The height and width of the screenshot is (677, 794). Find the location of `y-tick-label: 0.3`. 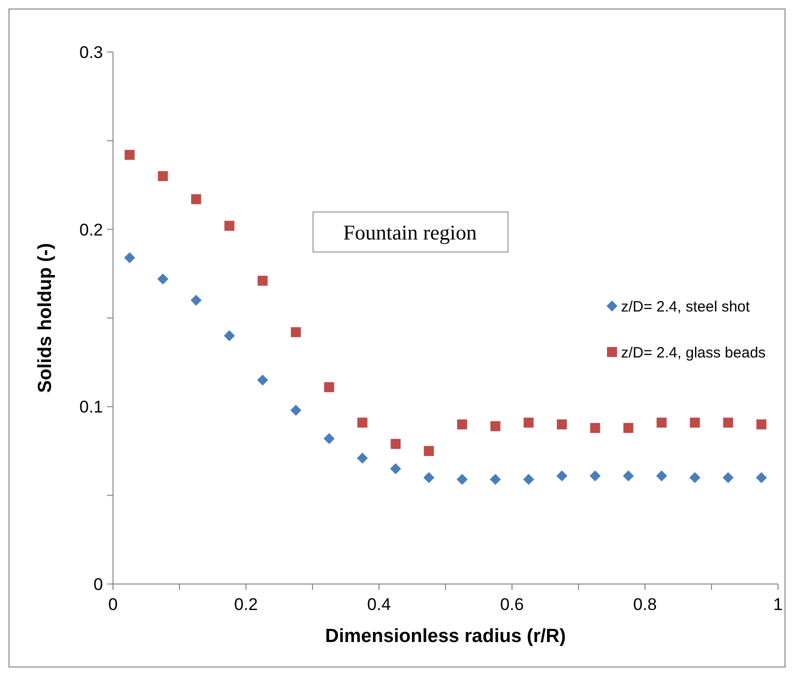

y-tick-label: 0.3 is located at coordinates (91, 52).